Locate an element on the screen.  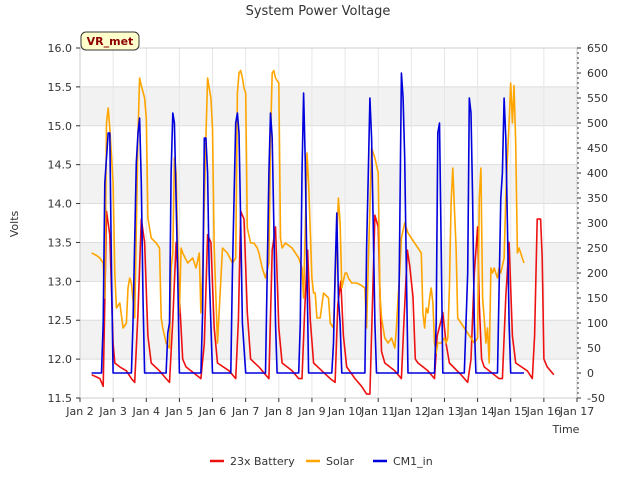
legend-label: 23x Battery is located at coordinates (262, 461).